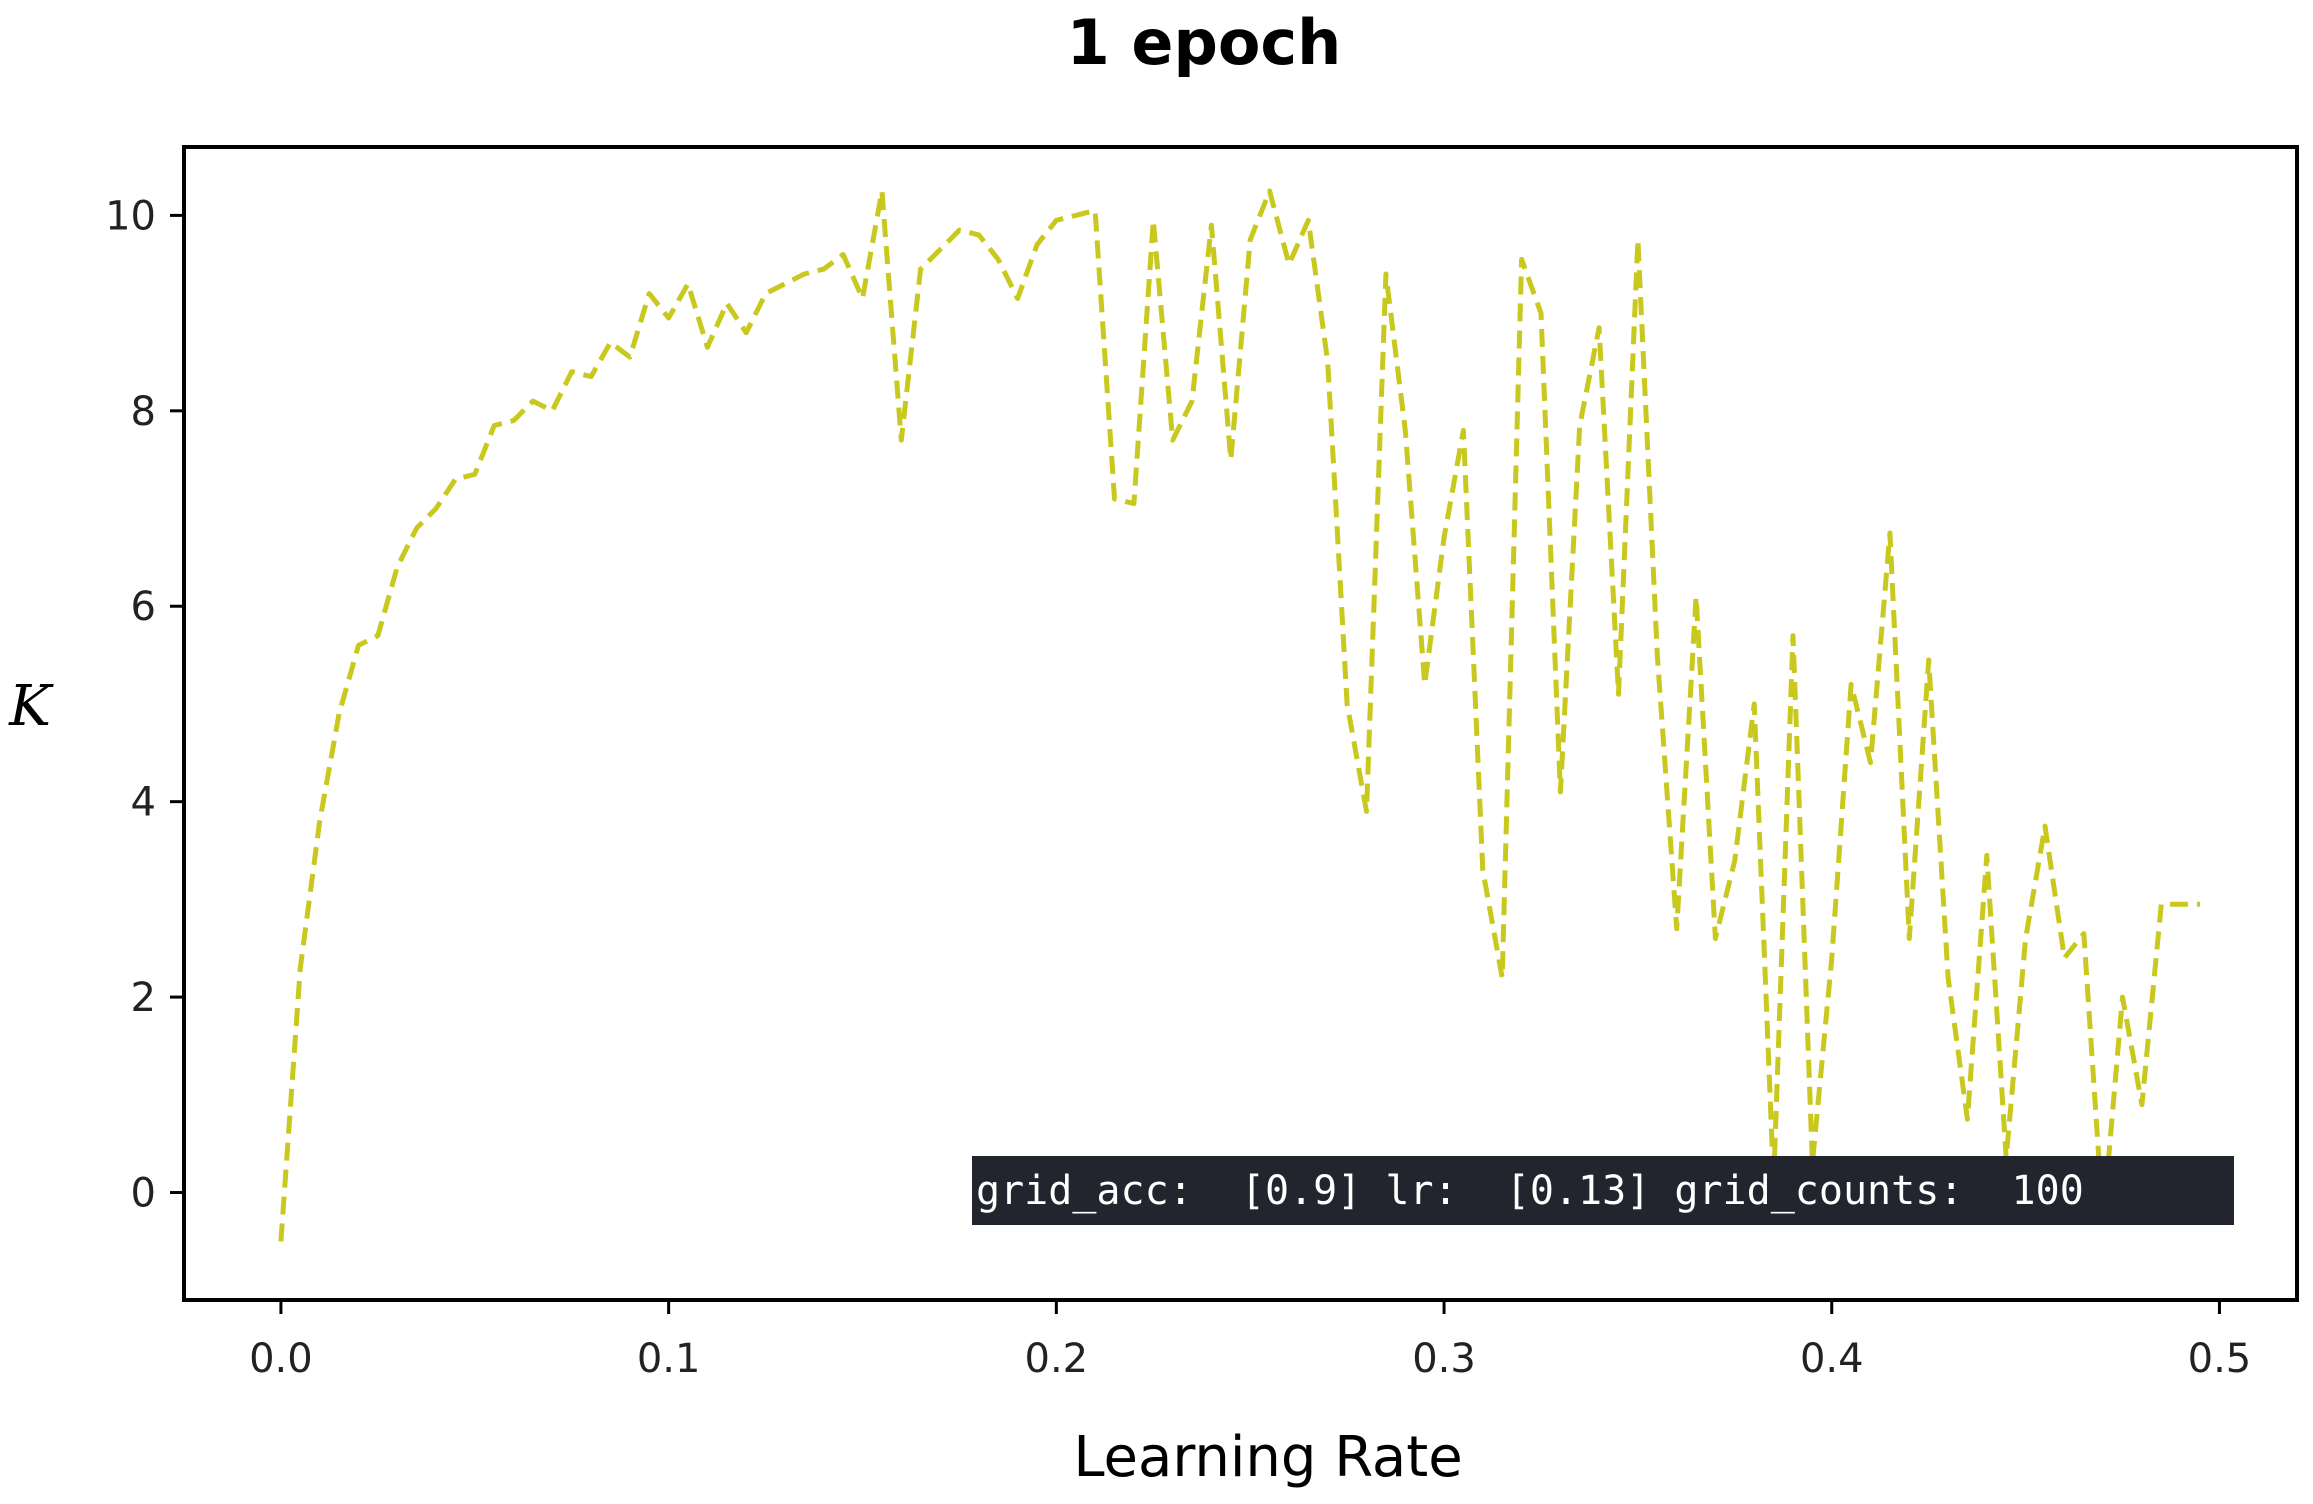  I want to click on x-tick-label: 0.5, so click(2220, 1359).